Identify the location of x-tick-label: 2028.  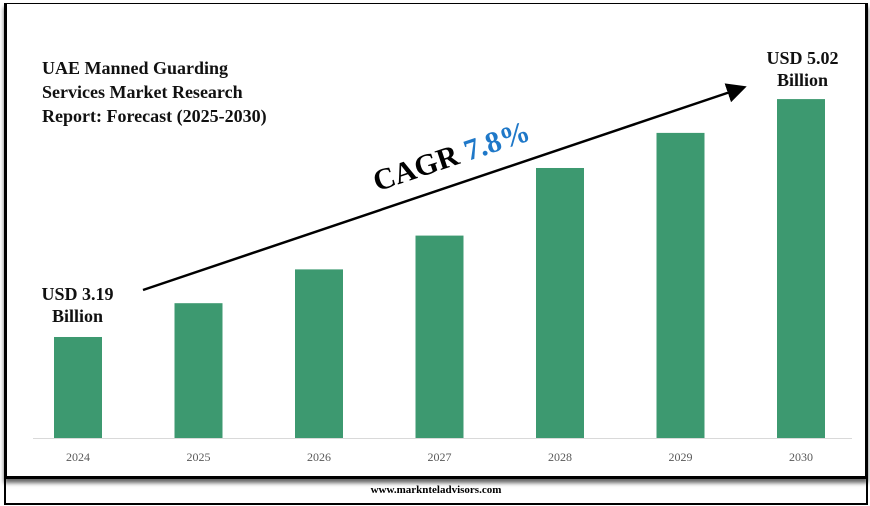
(560, 457).